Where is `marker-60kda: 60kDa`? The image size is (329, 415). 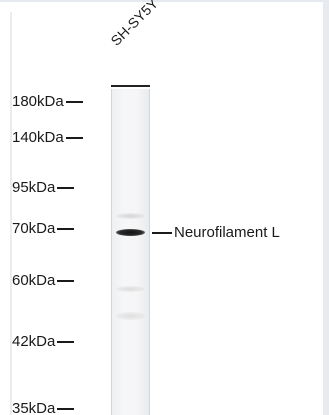
marker-60kda: 60kDa is located at coordinates (43, 280).